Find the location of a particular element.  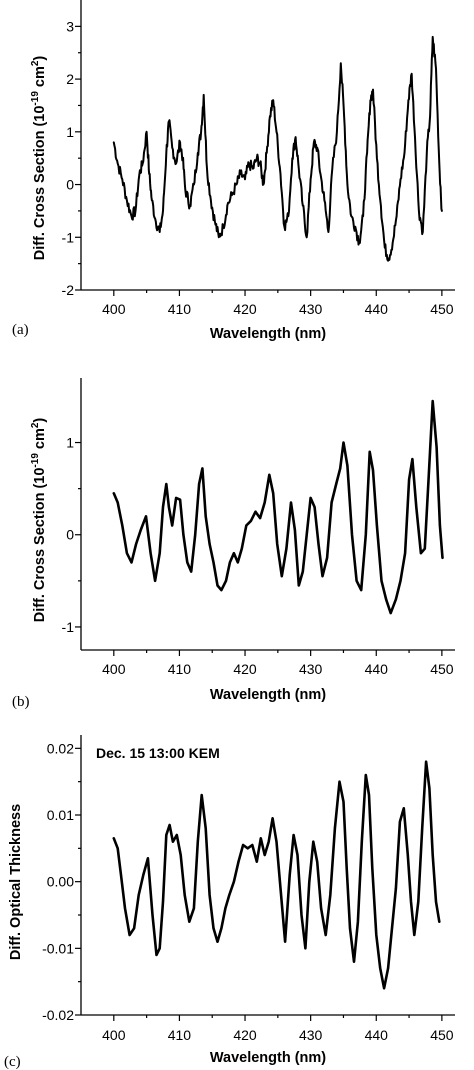

panel-a-y-tick-label: -2 is located at coordinates (68, 290).